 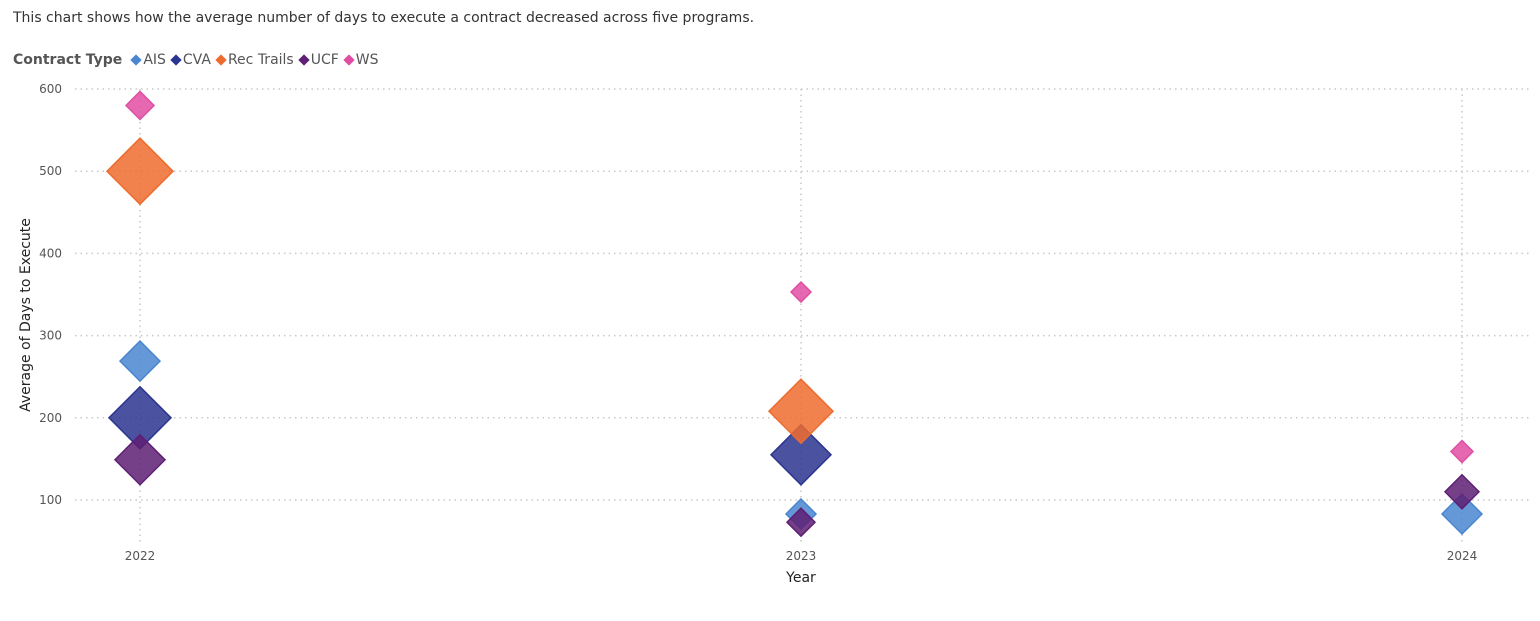 I want to click on y-tick-label: 200, so click(x=50, y=418).